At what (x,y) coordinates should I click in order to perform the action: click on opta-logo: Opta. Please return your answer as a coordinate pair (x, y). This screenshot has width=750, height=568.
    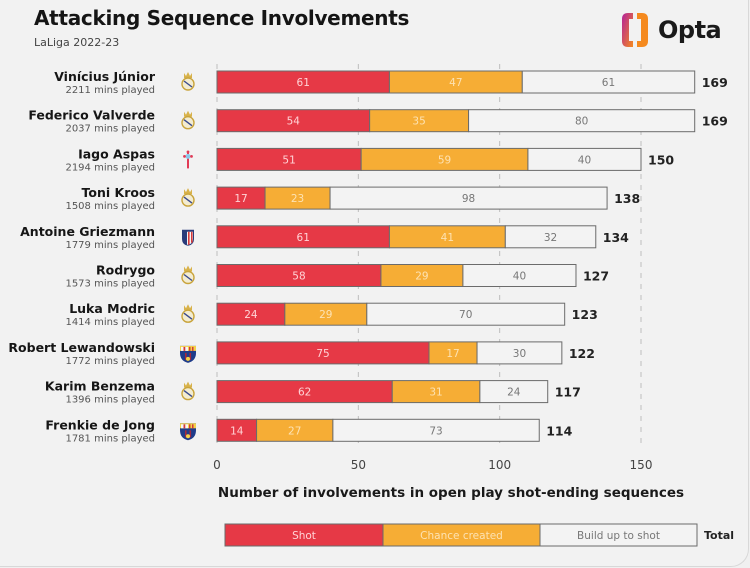
    Looking at the image, I should click on (671, 30).